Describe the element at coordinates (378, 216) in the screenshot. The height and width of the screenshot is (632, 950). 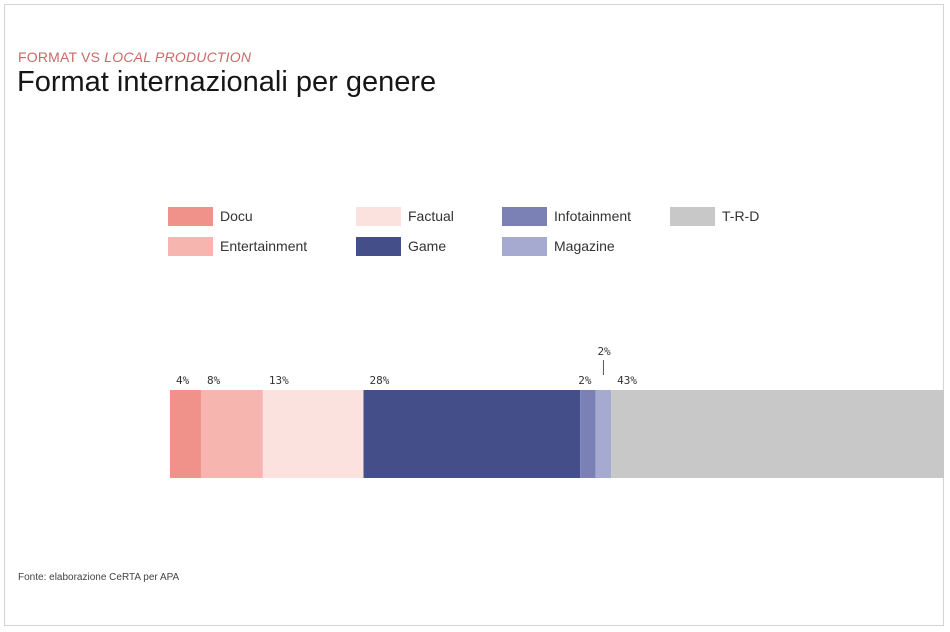
I see `legend-swatch-factual` at that location.